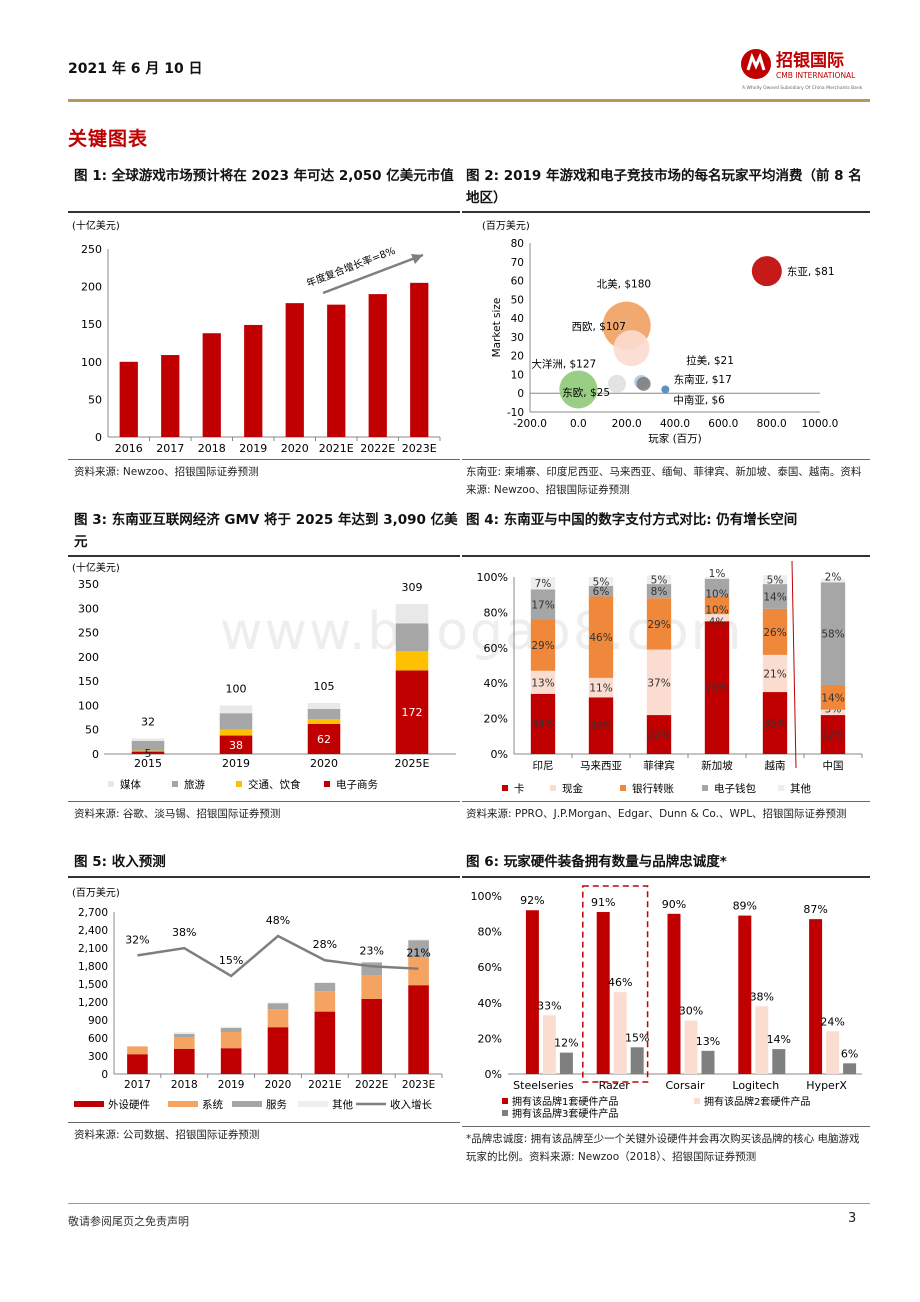 This screenshot has height=1302, width=920. Describe the element at coordinates (177, 814) in the screenshot. I see `fig3-source: 资料来源: 谷歌、淡马锡、招银国际证券预测` at that location.